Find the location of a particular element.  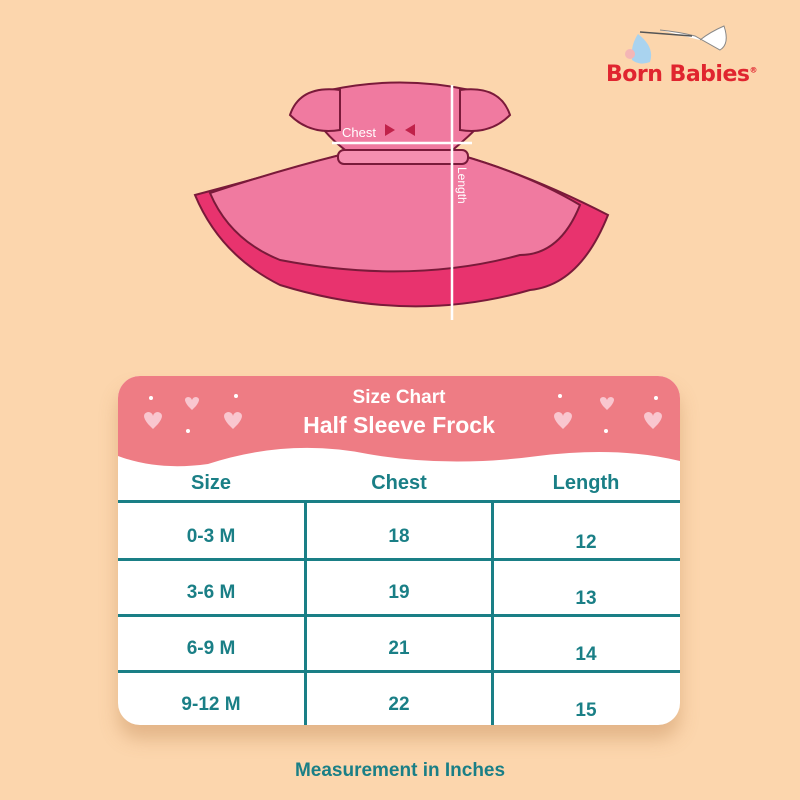

product-name: Half Sleeve Frock is located at coordinates (399, 425).